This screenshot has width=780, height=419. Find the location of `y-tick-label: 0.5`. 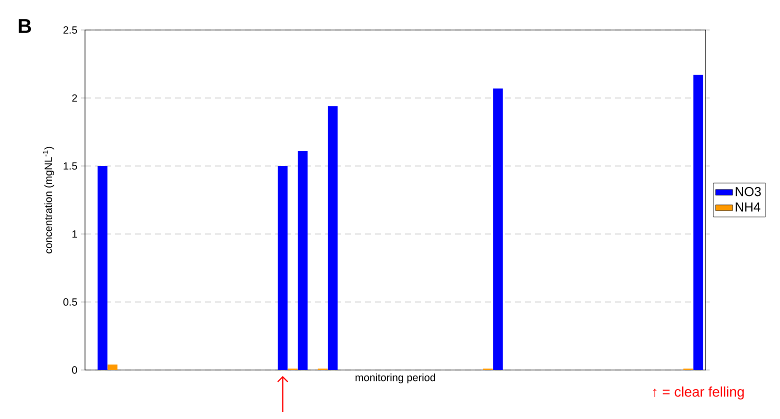

y-tick-label: 0.5 is located at coordinates (70, 302).